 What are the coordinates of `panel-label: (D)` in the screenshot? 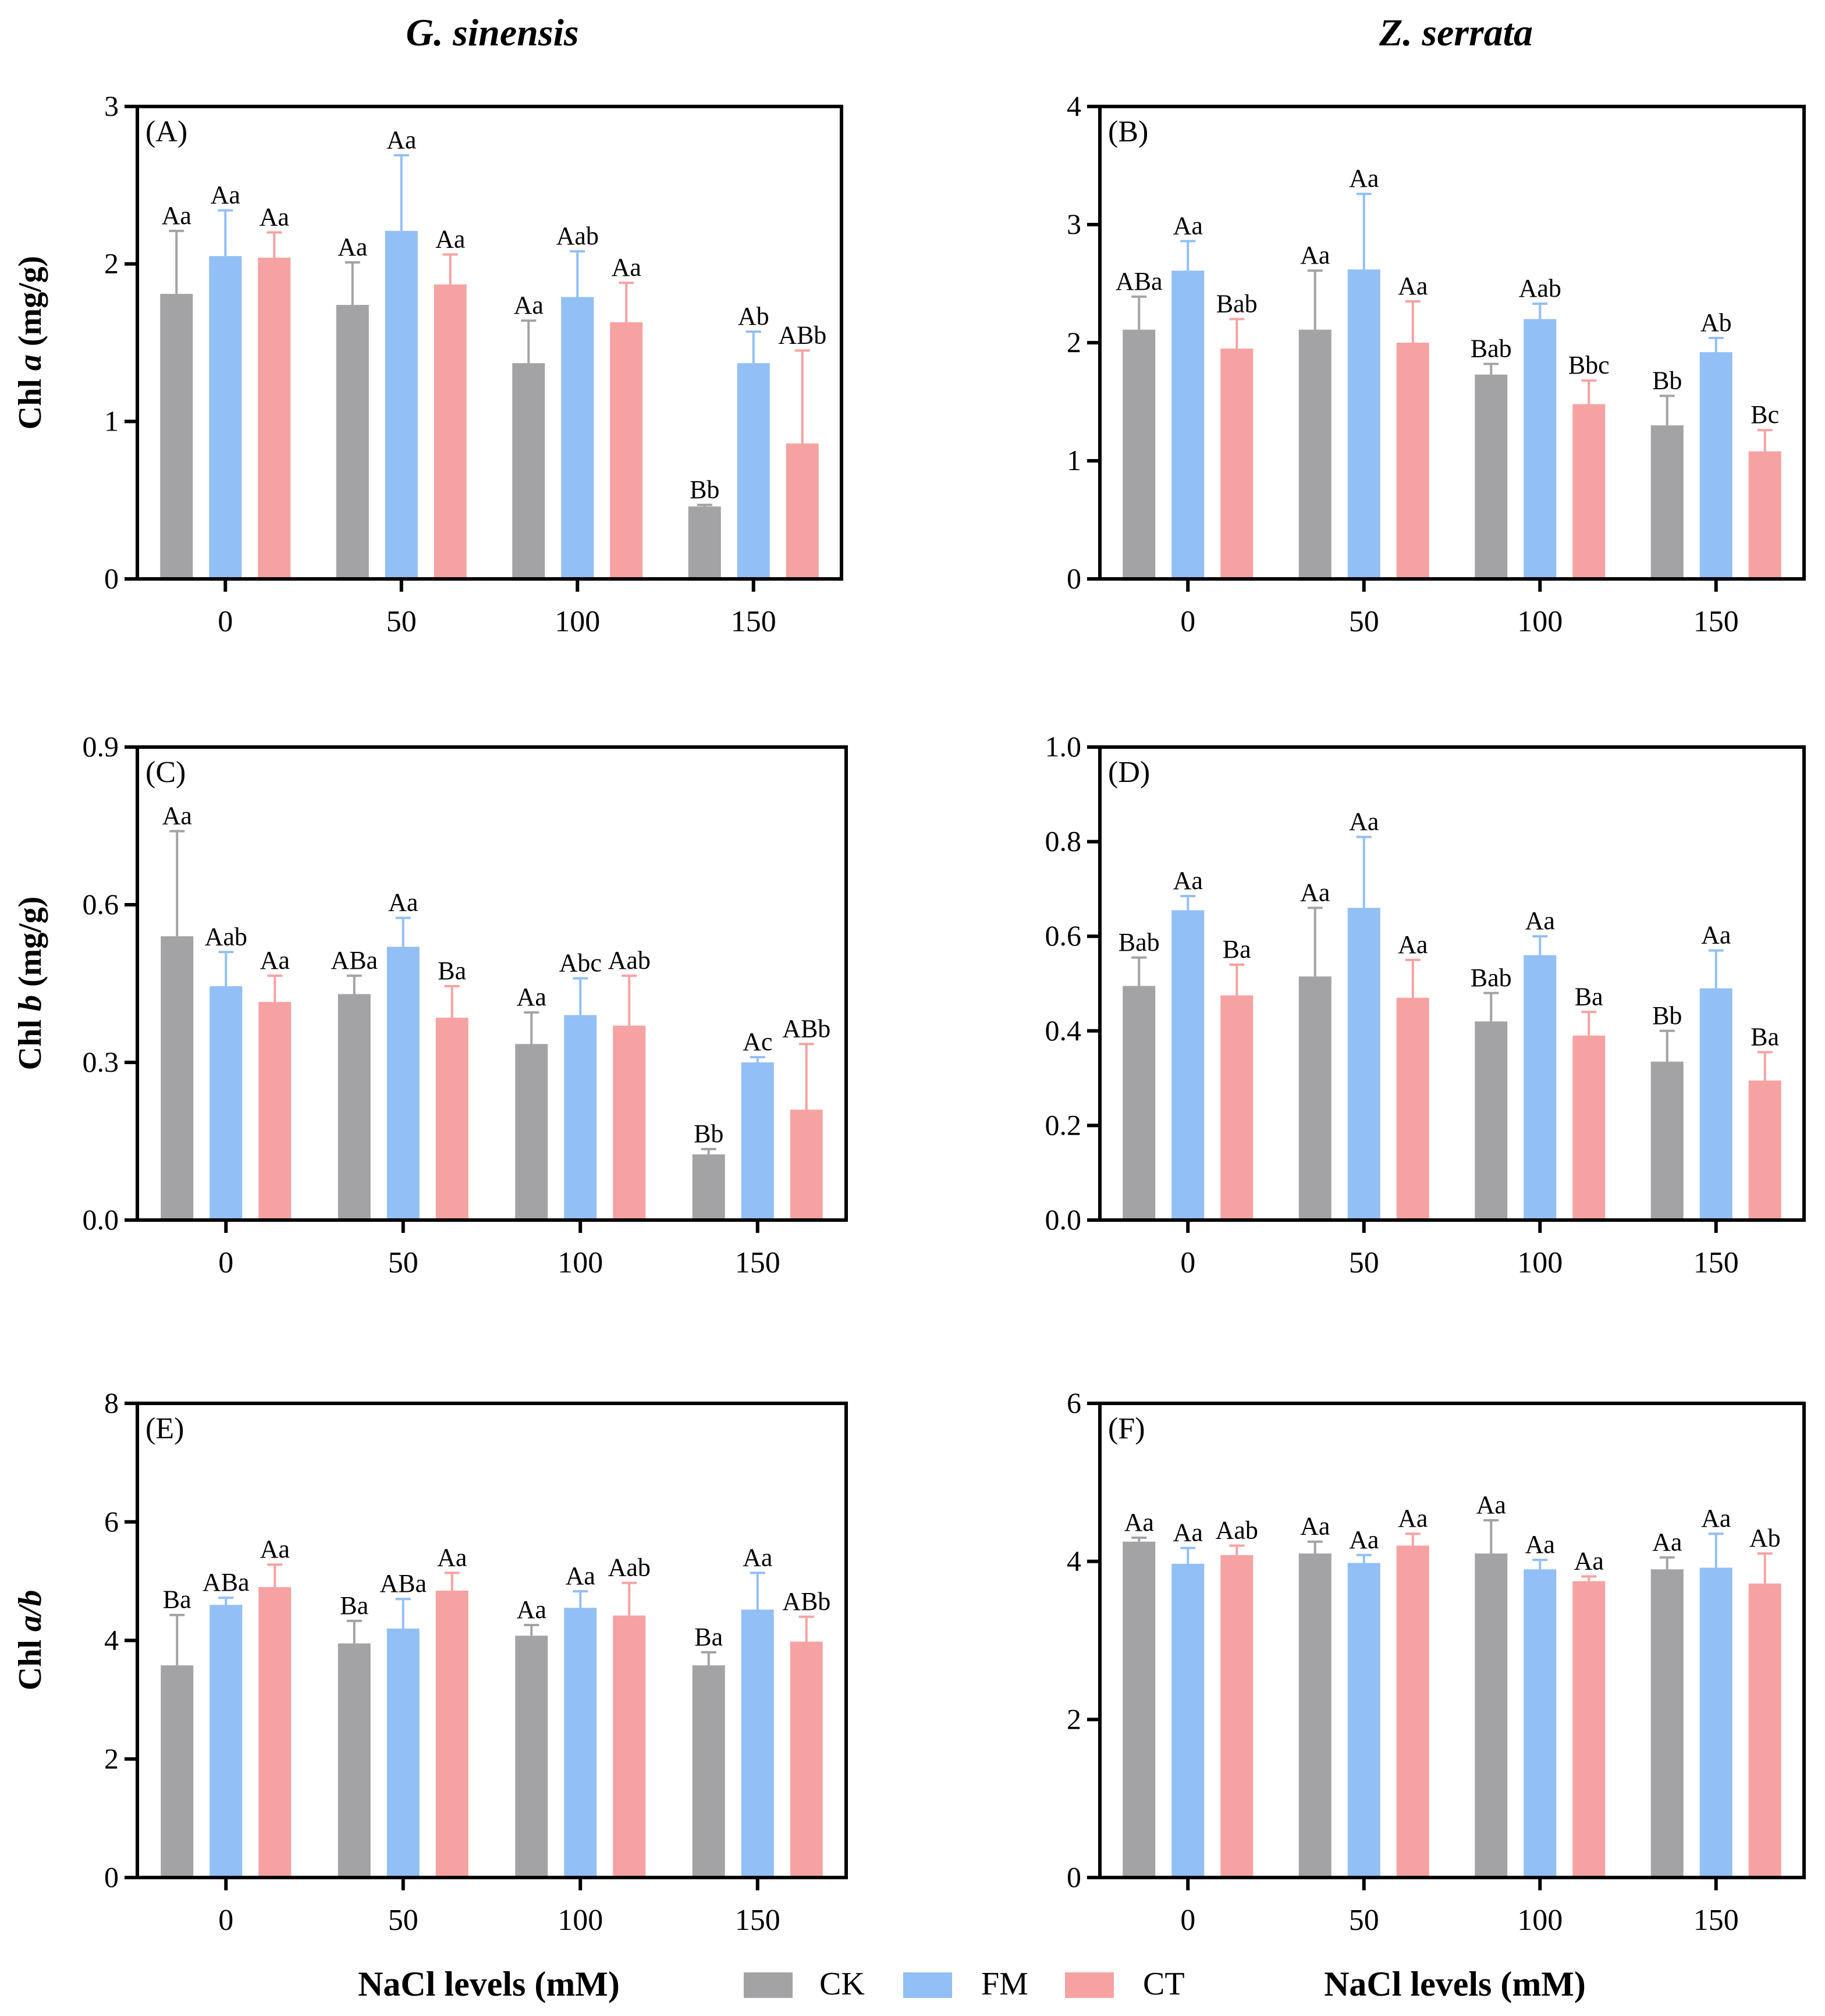 It's located at (1129, 772).